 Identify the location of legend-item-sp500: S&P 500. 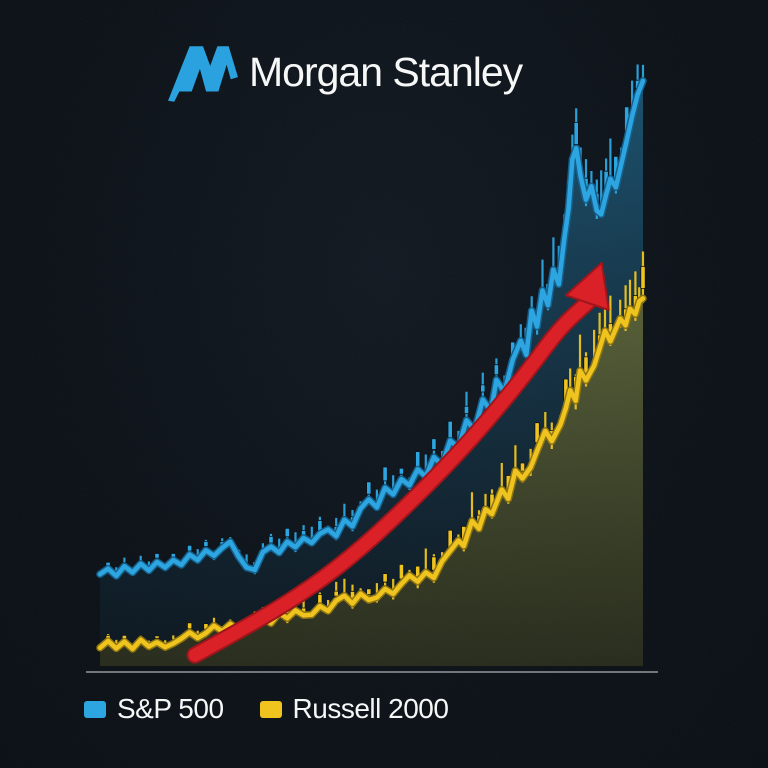
(154, 709).